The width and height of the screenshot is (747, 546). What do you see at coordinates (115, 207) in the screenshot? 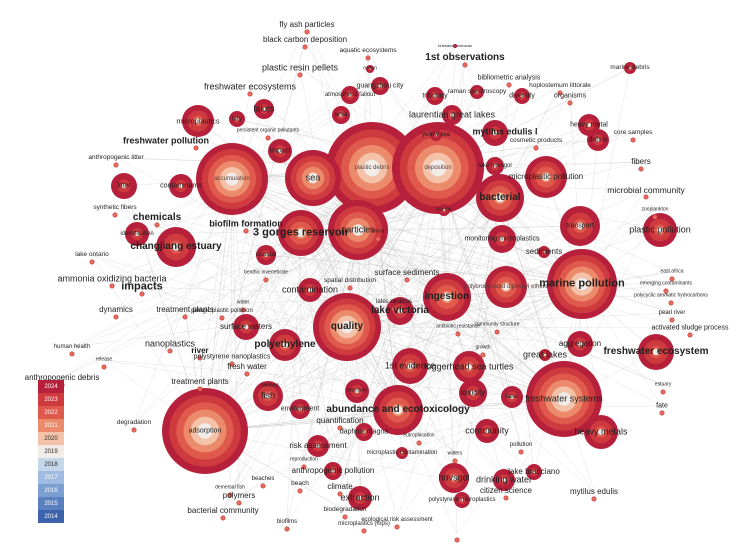
I see `keyword-label: synthetic fibers` at bounding box center [115, 207].